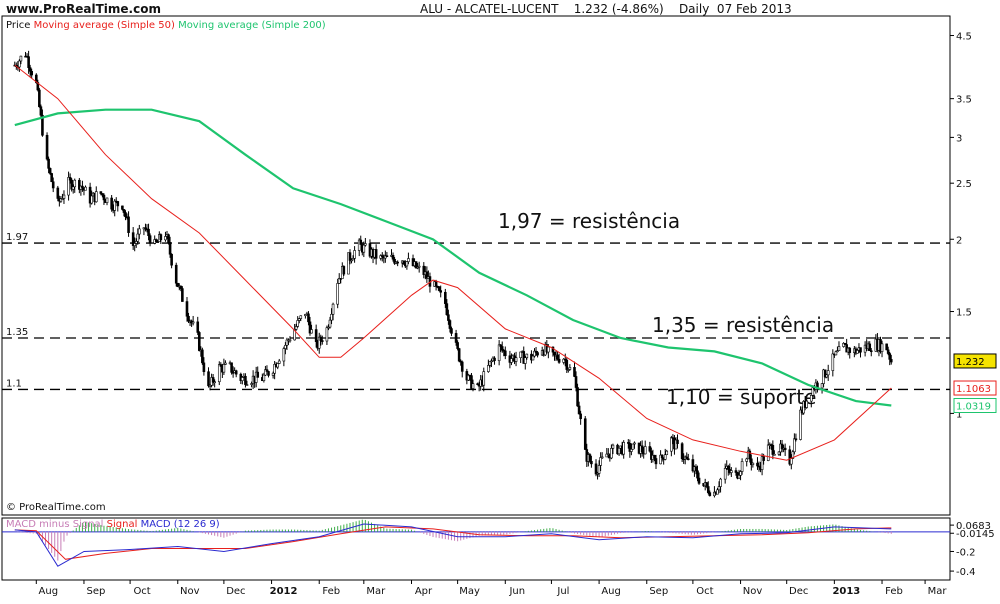 Image resolution: width=1000 pixels, height=604 pixels. I want to click on x-axis-label: Sep, so click(658, 591).